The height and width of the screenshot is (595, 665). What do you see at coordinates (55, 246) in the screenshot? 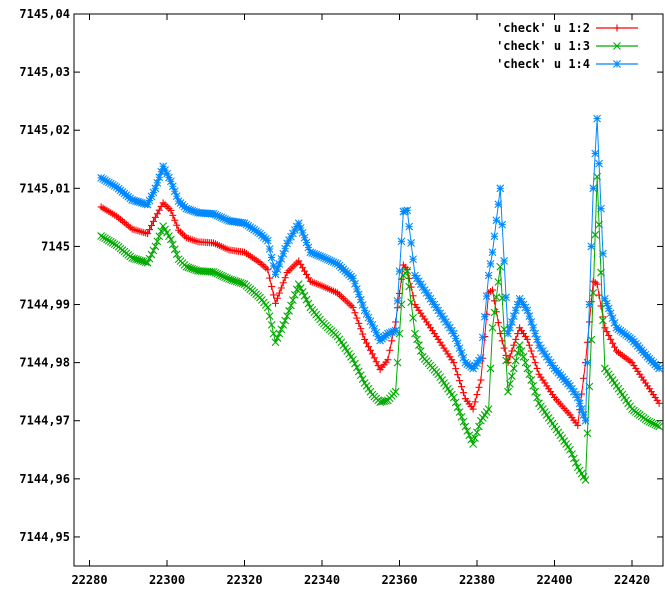
I see `y-tick-label: 7145` at bounding box center [55, 246].